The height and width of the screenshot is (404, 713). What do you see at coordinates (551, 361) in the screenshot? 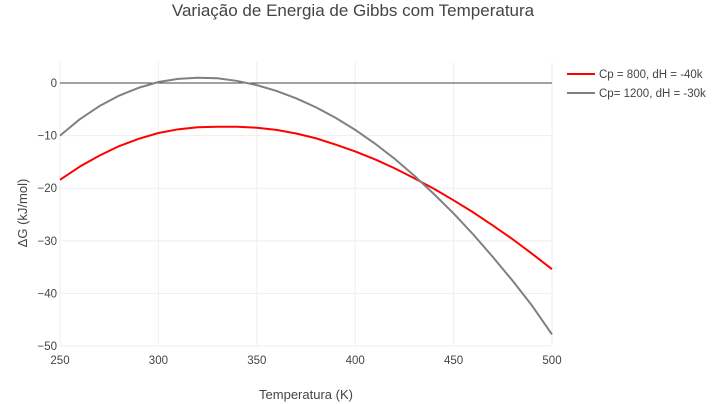
I see `x-tick-label: 500` at bounding box center [551, 361].